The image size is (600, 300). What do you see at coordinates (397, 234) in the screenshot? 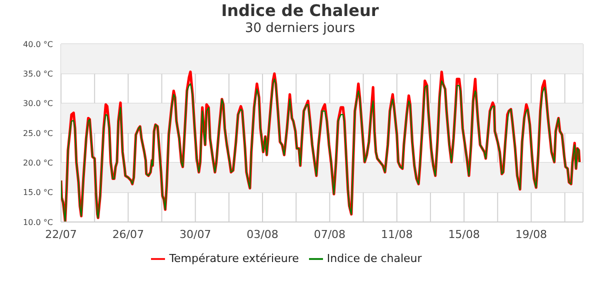
I see `x-tick-label: 11/08` at bounding box center [397, 234].